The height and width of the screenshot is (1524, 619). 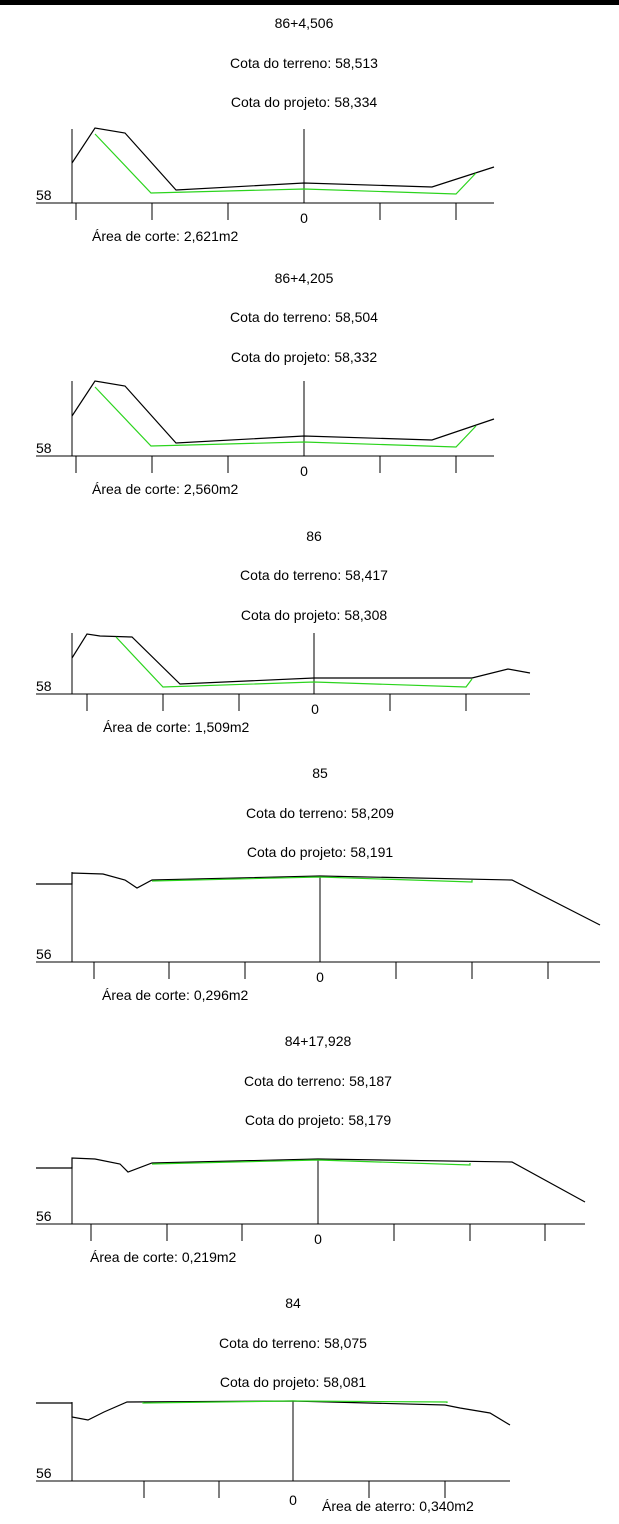 I want to click on project-elevation-label: Cota do projeto: 58,334, so click(x=304, y=102).